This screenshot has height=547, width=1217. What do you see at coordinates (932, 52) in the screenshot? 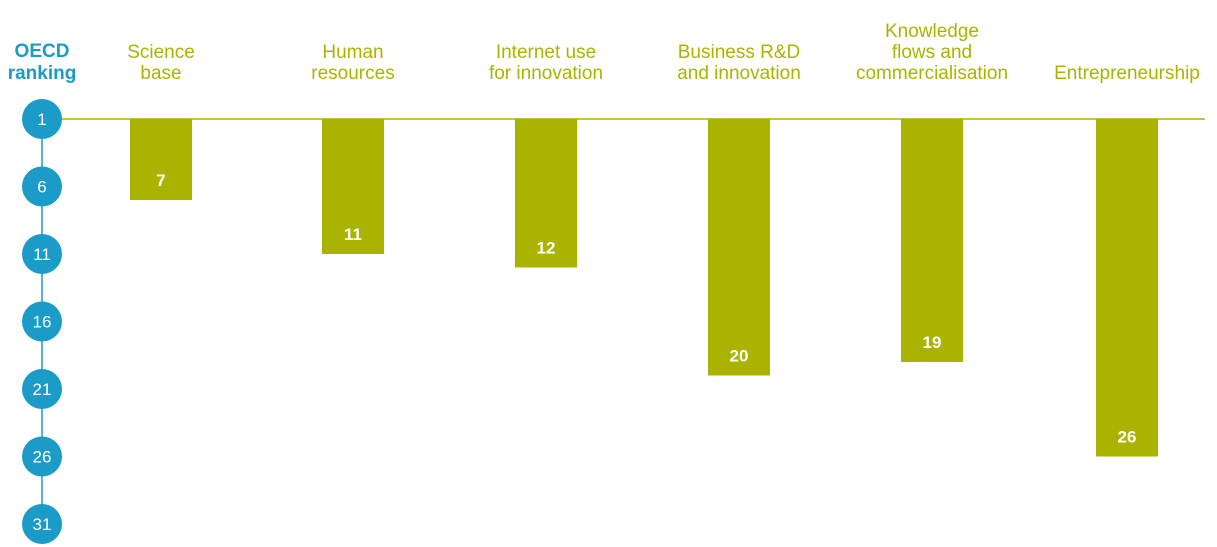
I see `category-label-line: flows and` at bounding box center [932, 52].